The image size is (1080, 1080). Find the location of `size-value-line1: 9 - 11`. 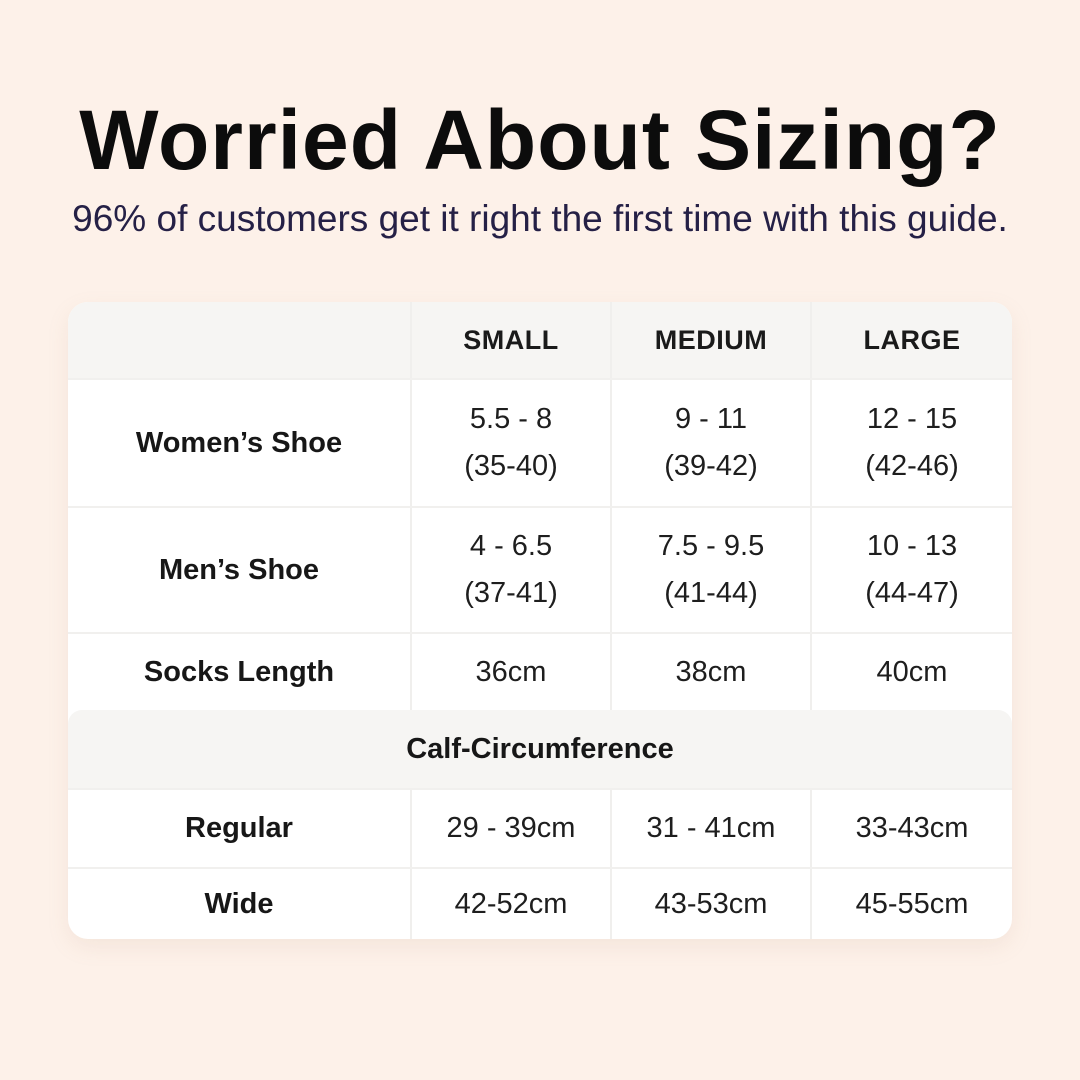

size-value-line1: 9 - 11 is located at coordinates (710, 419).